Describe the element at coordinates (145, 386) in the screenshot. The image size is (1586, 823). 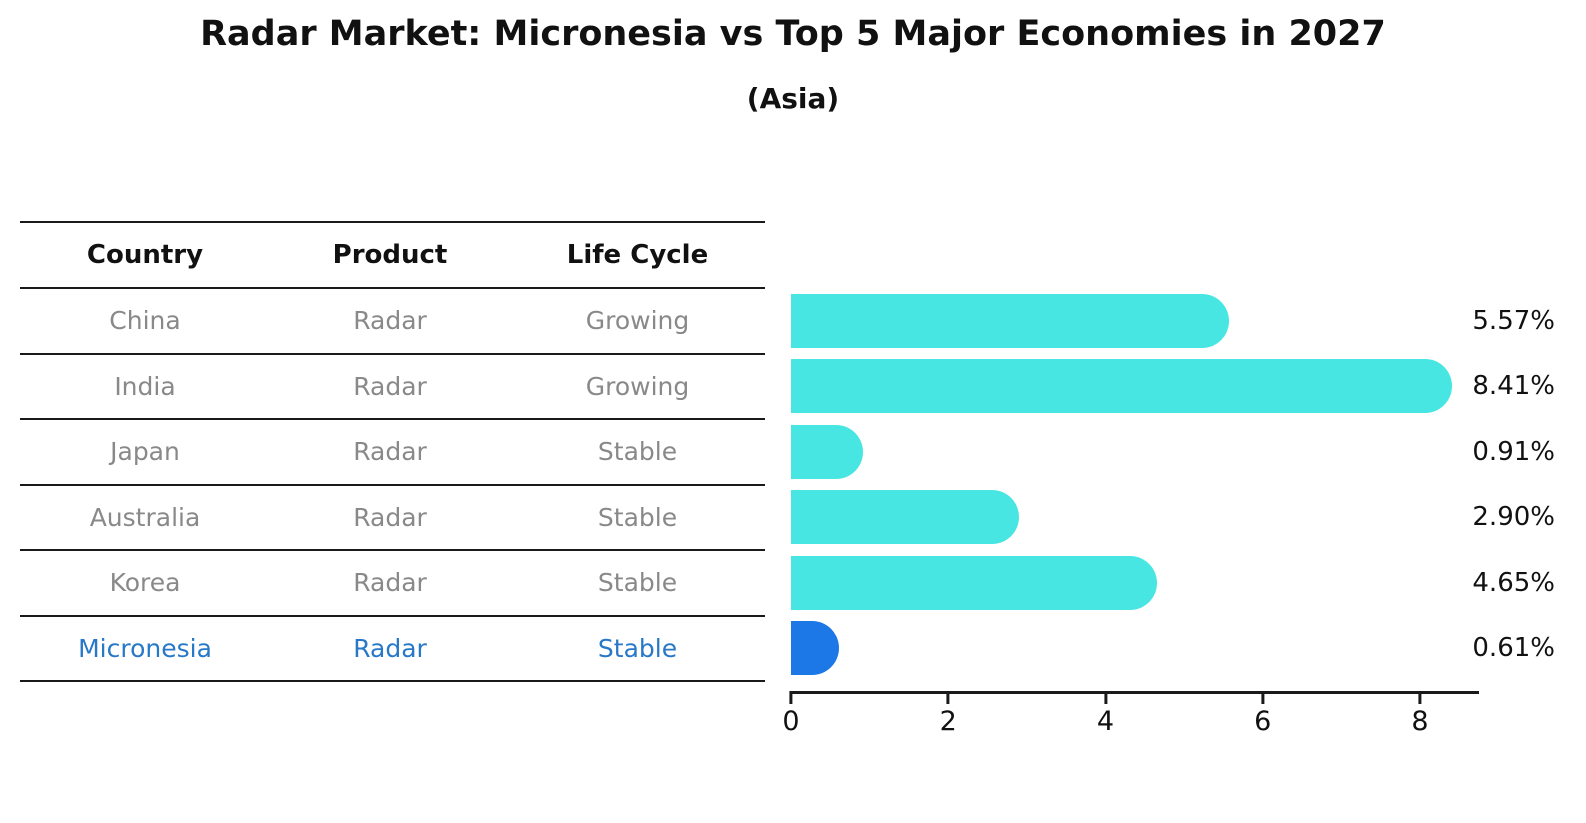
I see `cell-country: India` at that location.